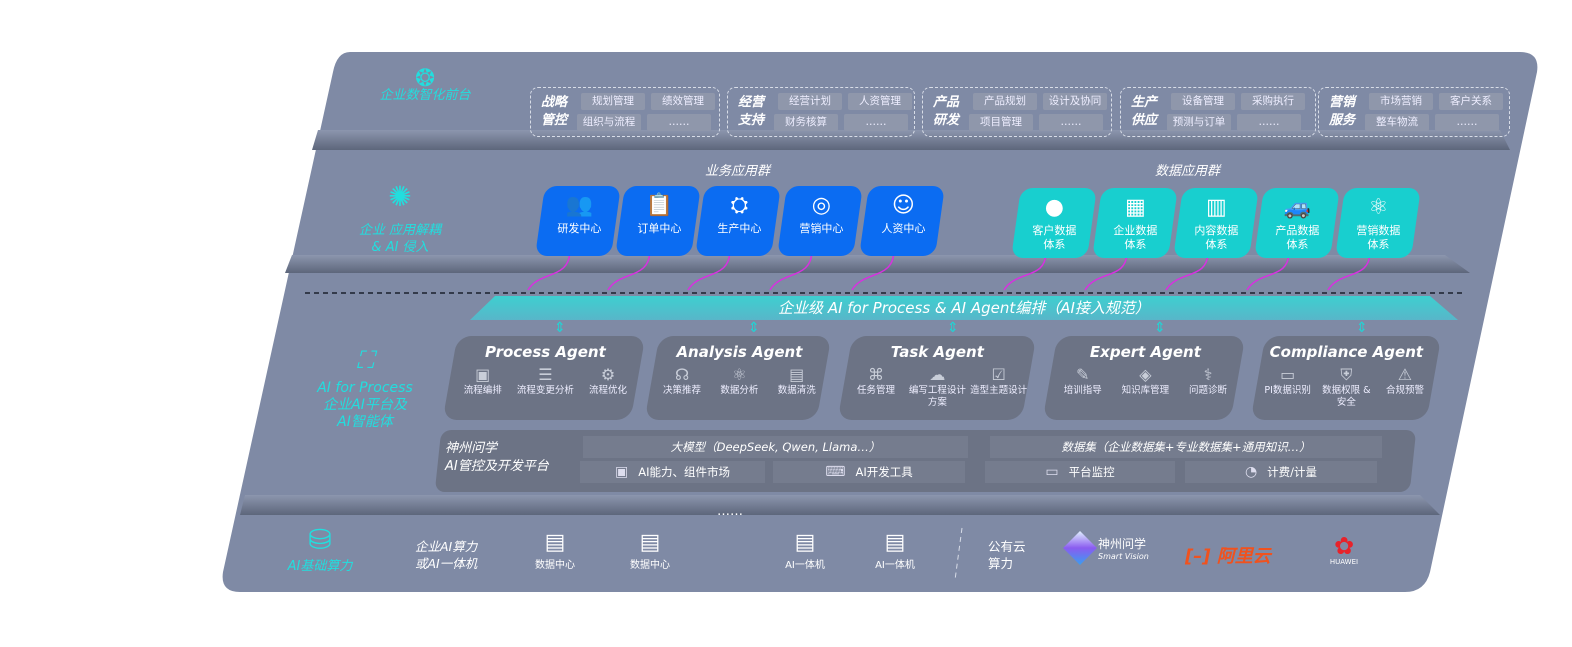  What do you see at coordinates (683, 101) in the screenshot?
I see `front-chip: 绩效管理` at bounding box center [683, 101].